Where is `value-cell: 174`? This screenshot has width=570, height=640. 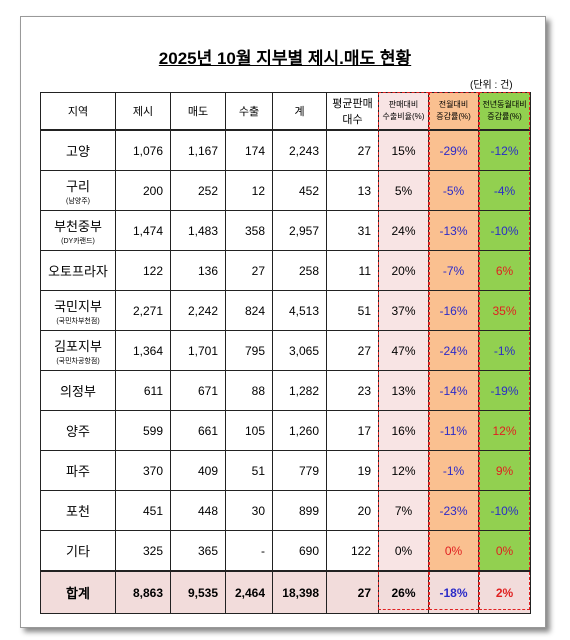 value-cell: 174 is located at coordinates (249, 150).